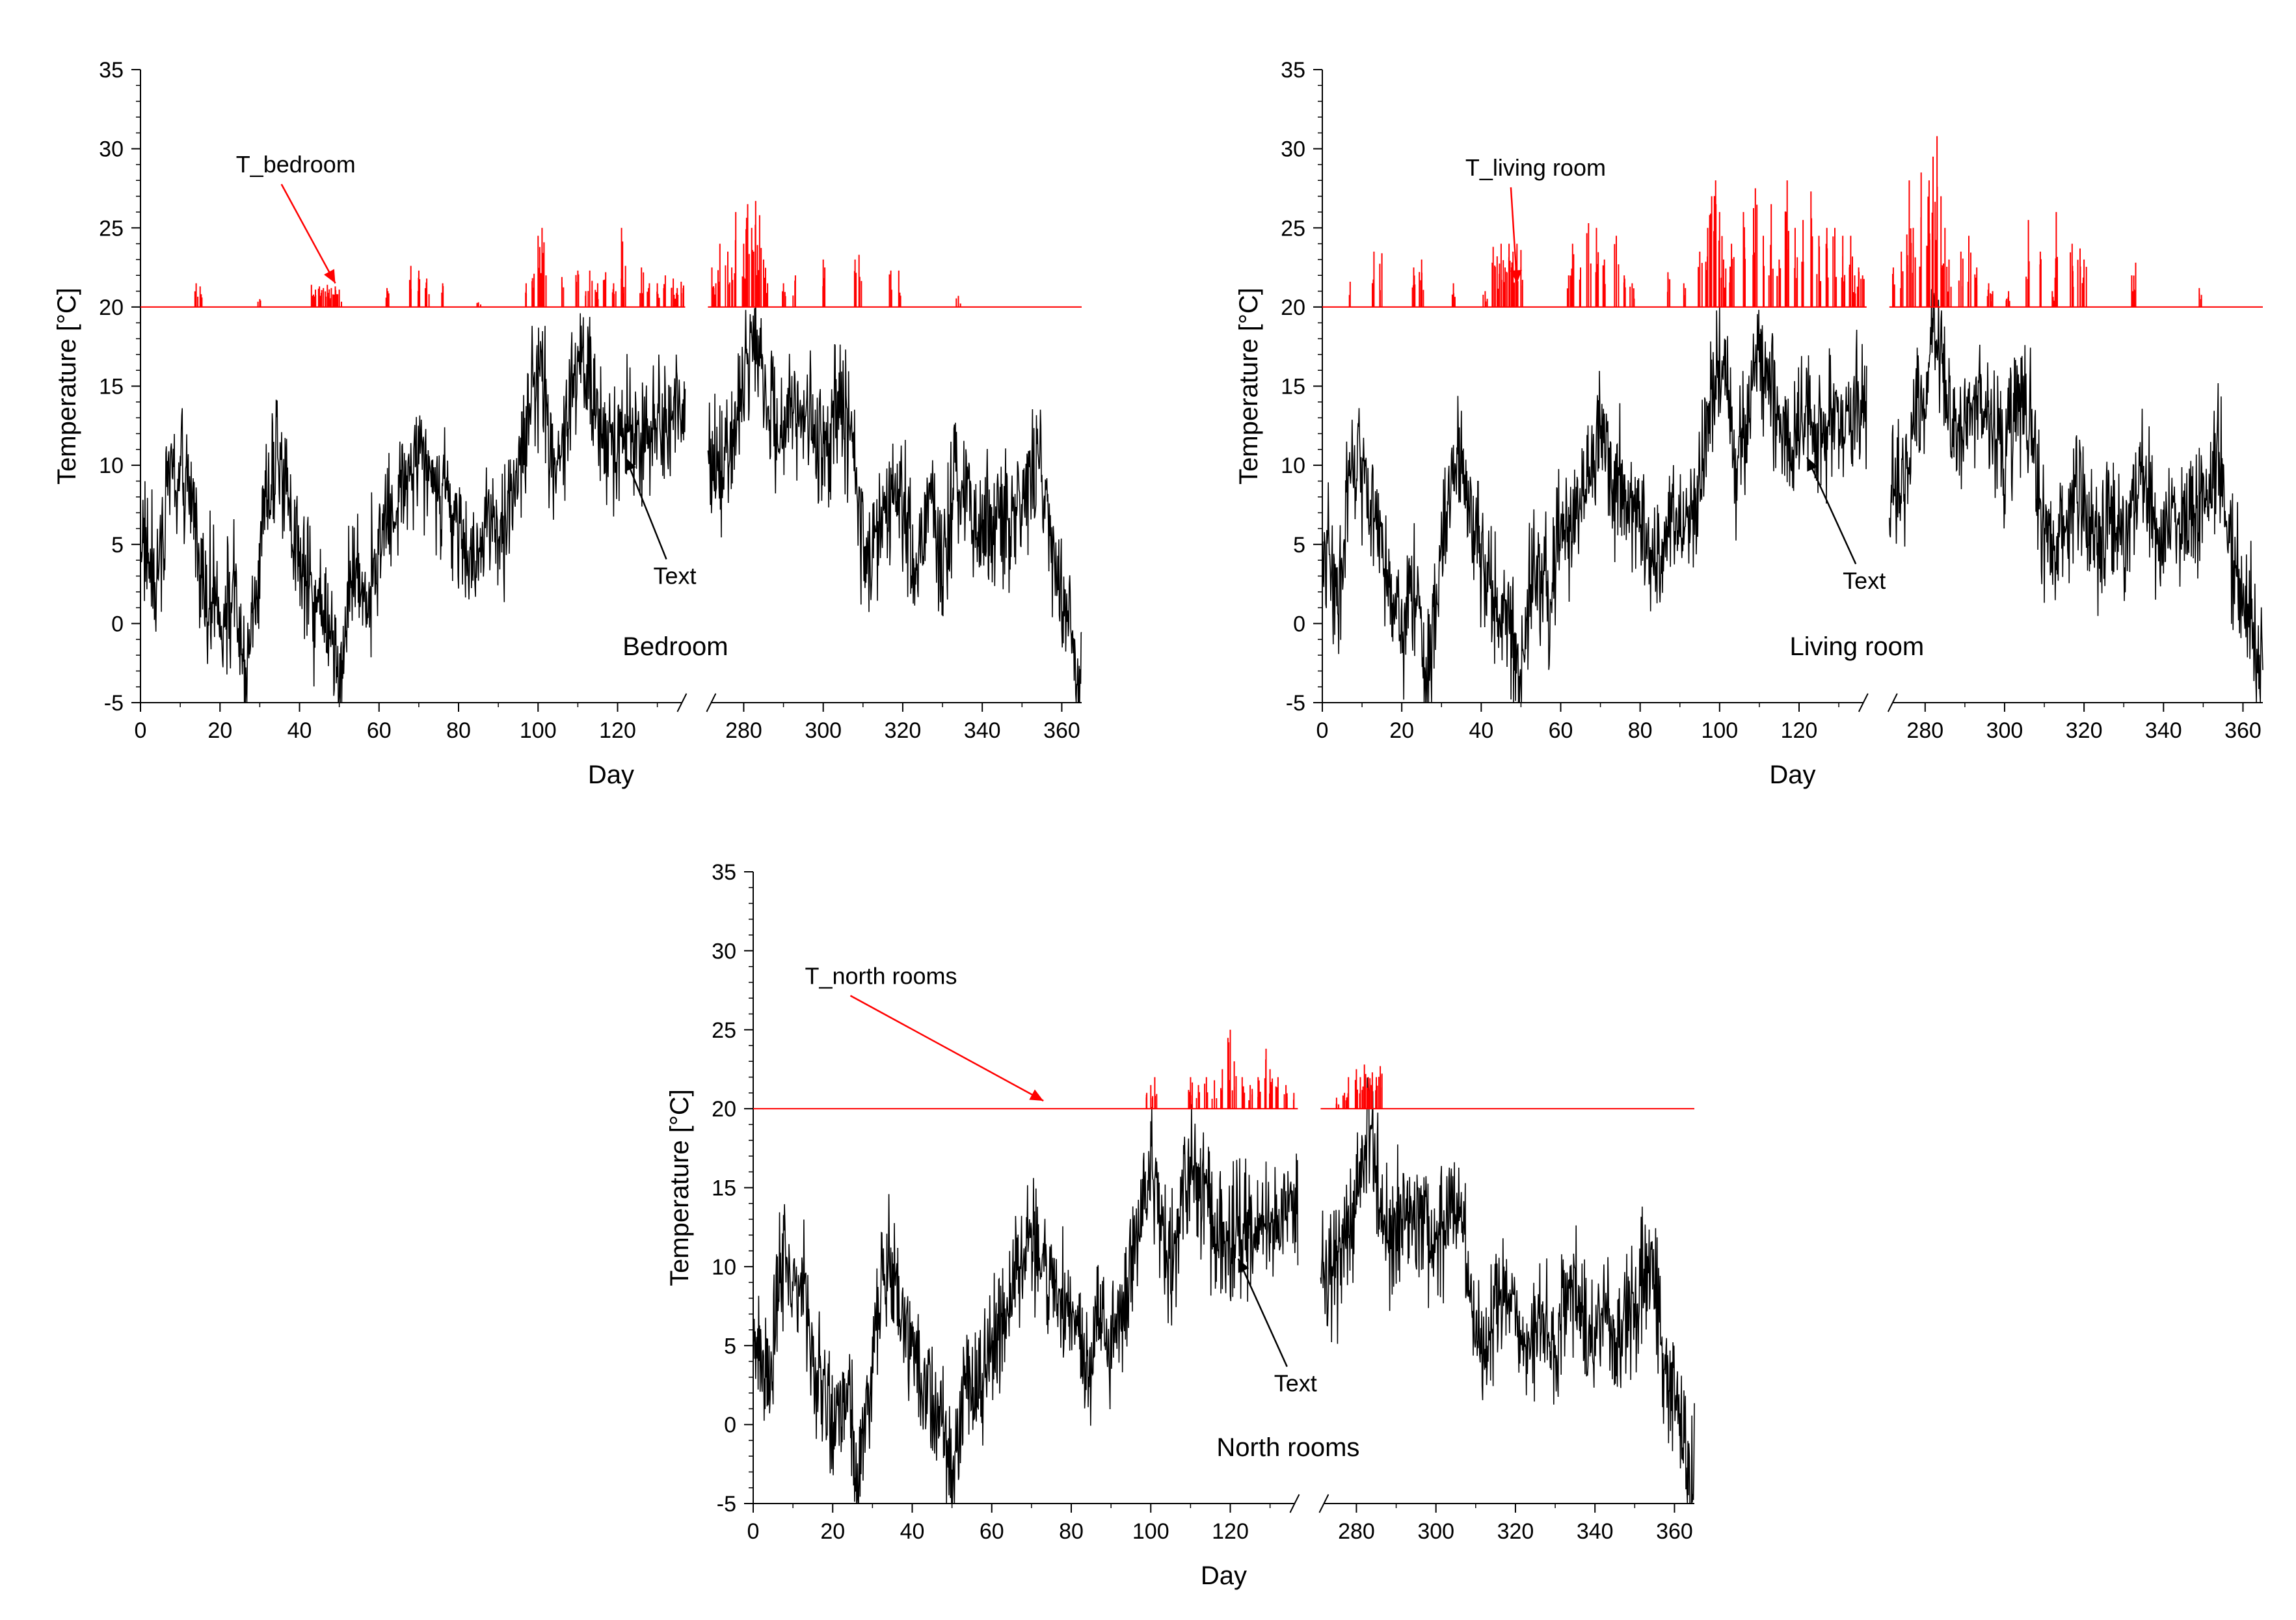  I want to click on annotation-label: T_bedroom, so click(296, 164).